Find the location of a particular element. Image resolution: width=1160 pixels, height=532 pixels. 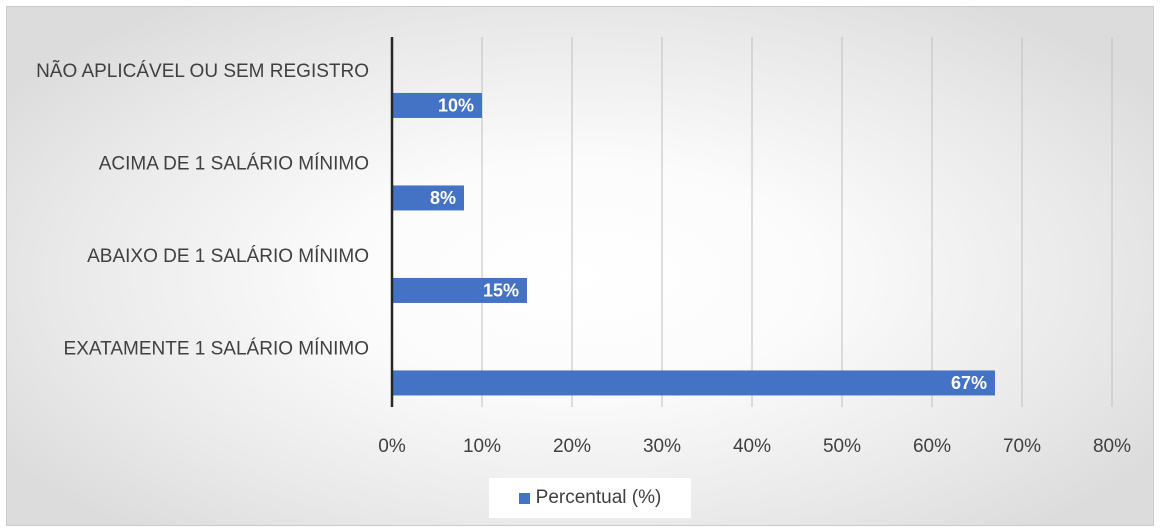

legend: Percentual (%) is located at coordinates (590, 498).